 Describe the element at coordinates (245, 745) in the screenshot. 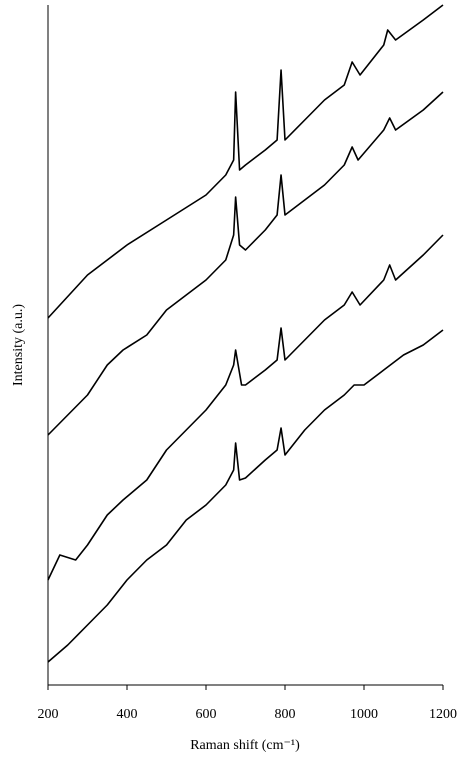

I see `x-axis-label: Raman shift (cm⁻¹)` at that location.